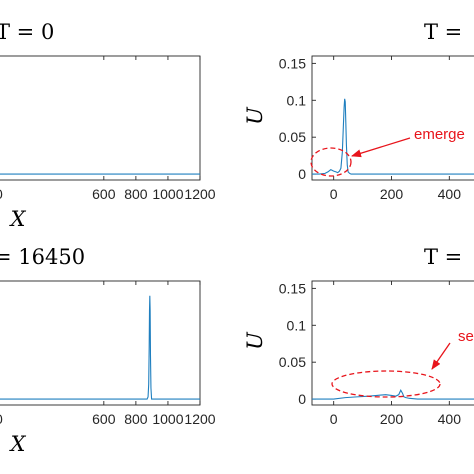 This screenshot has height=474, width=474. I want to click on annotation-label: emerge, so click(439, 134).